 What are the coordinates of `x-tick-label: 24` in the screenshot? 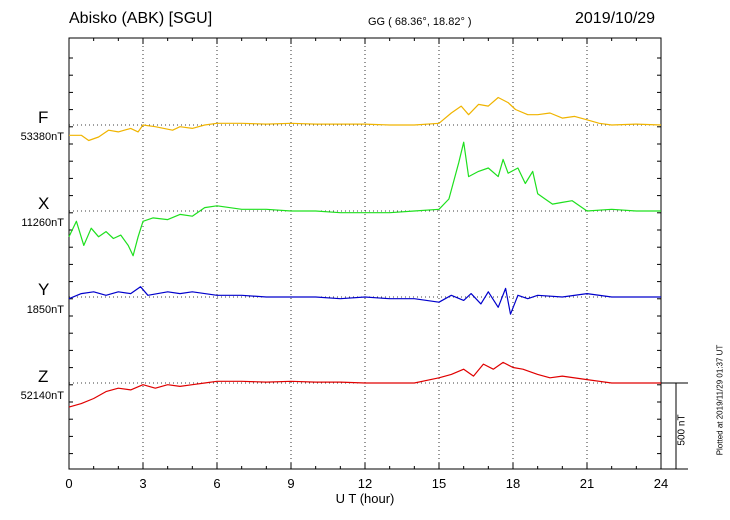 It's located at (661, 483).